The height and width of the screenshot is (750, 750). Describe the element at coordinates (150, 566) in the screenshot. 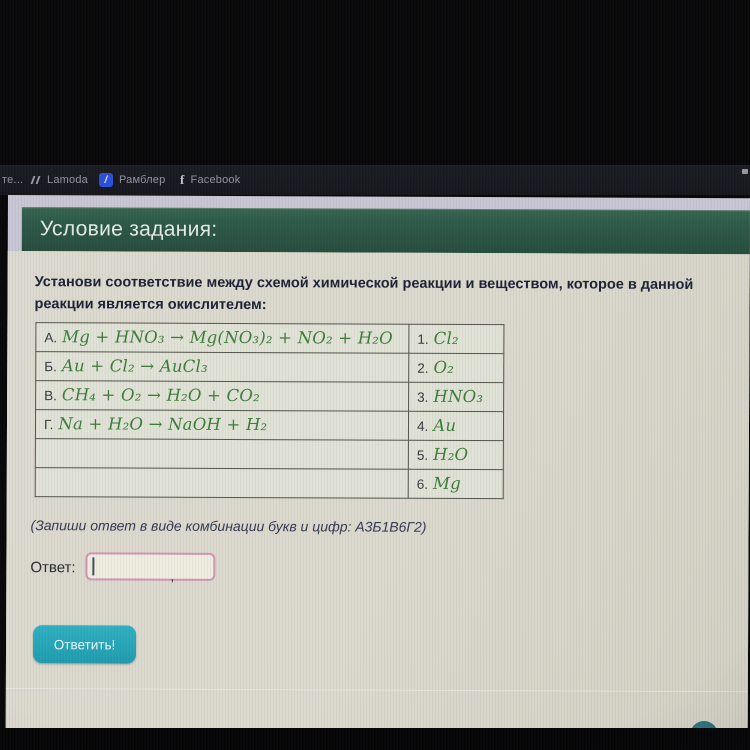

I see `answer-input` at that location.